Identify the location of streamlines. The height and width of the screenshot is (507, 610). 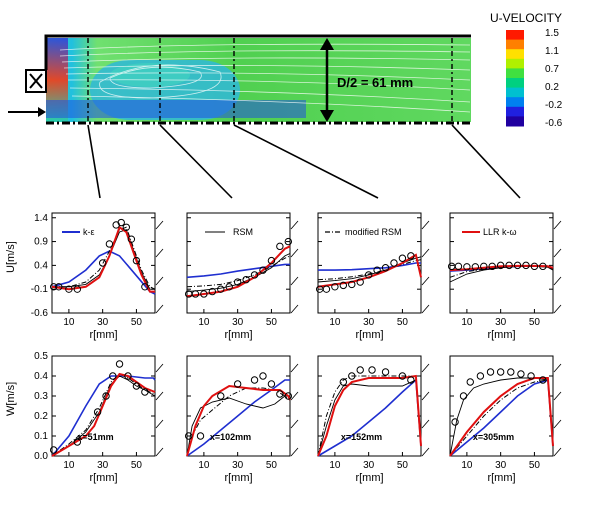
(265, 78).